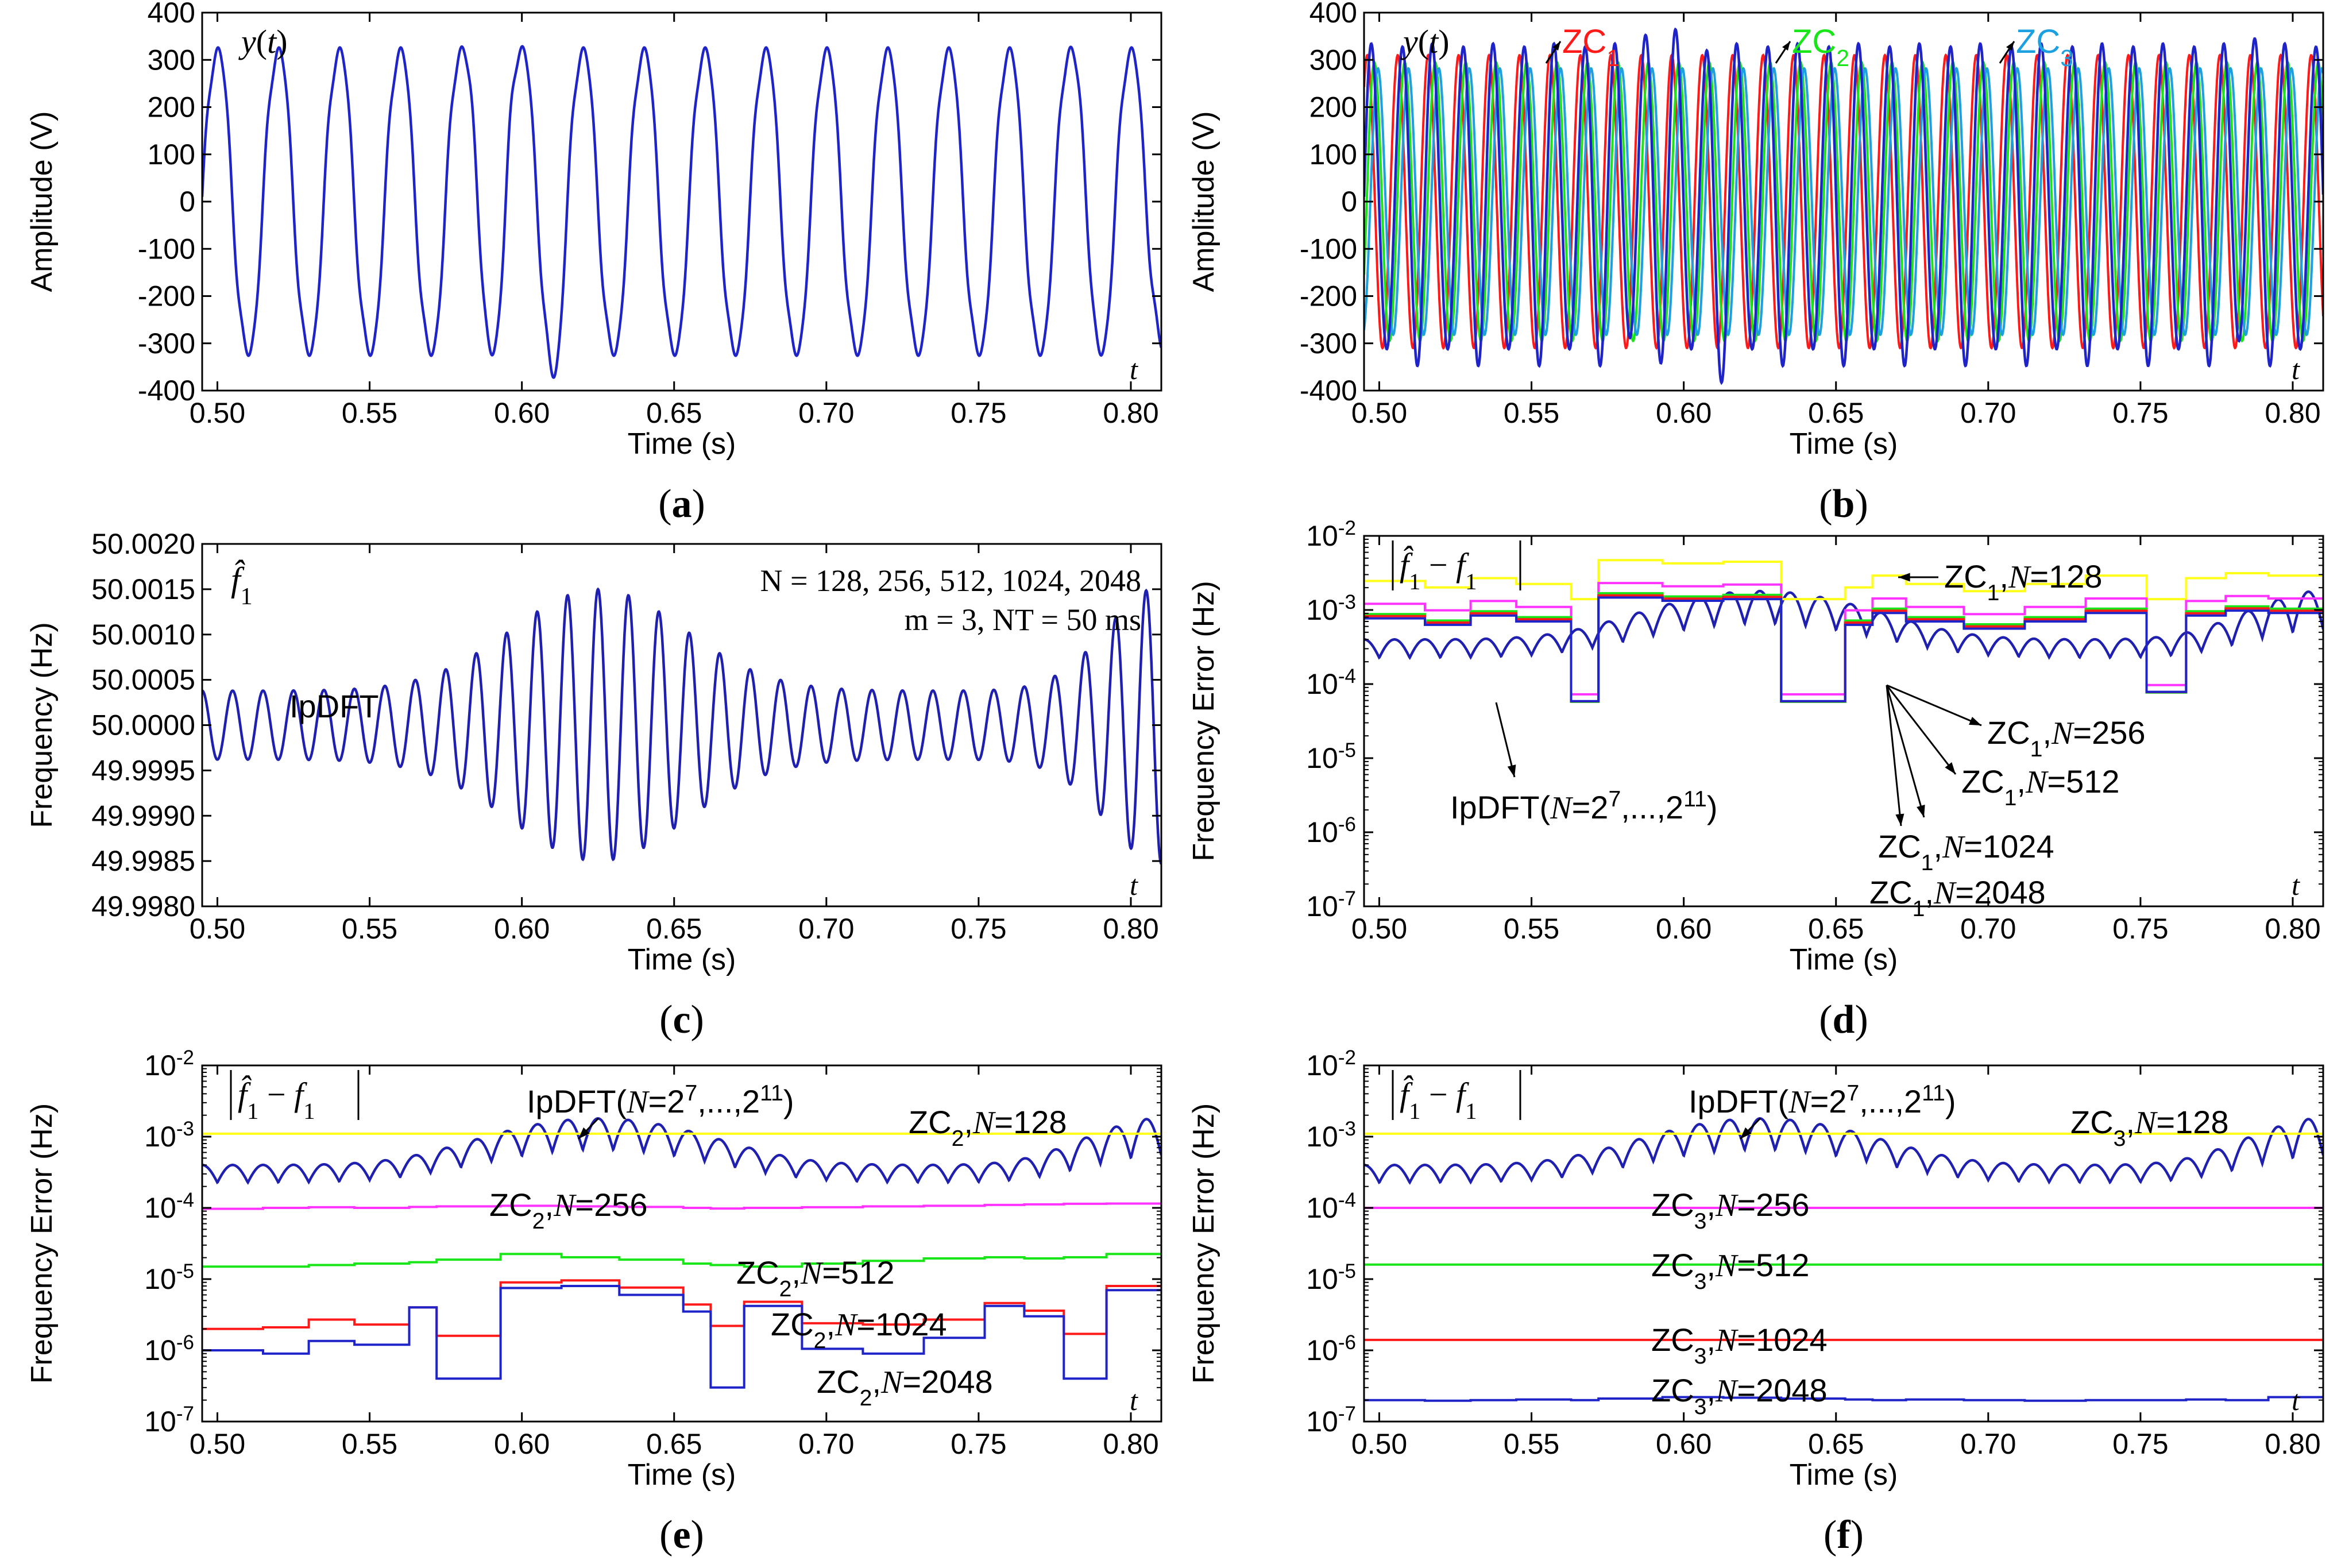 The height and width of the screenshot is (1568, 2345). I want to click on annotation-zc2: ZC2, so click(1820, 47).